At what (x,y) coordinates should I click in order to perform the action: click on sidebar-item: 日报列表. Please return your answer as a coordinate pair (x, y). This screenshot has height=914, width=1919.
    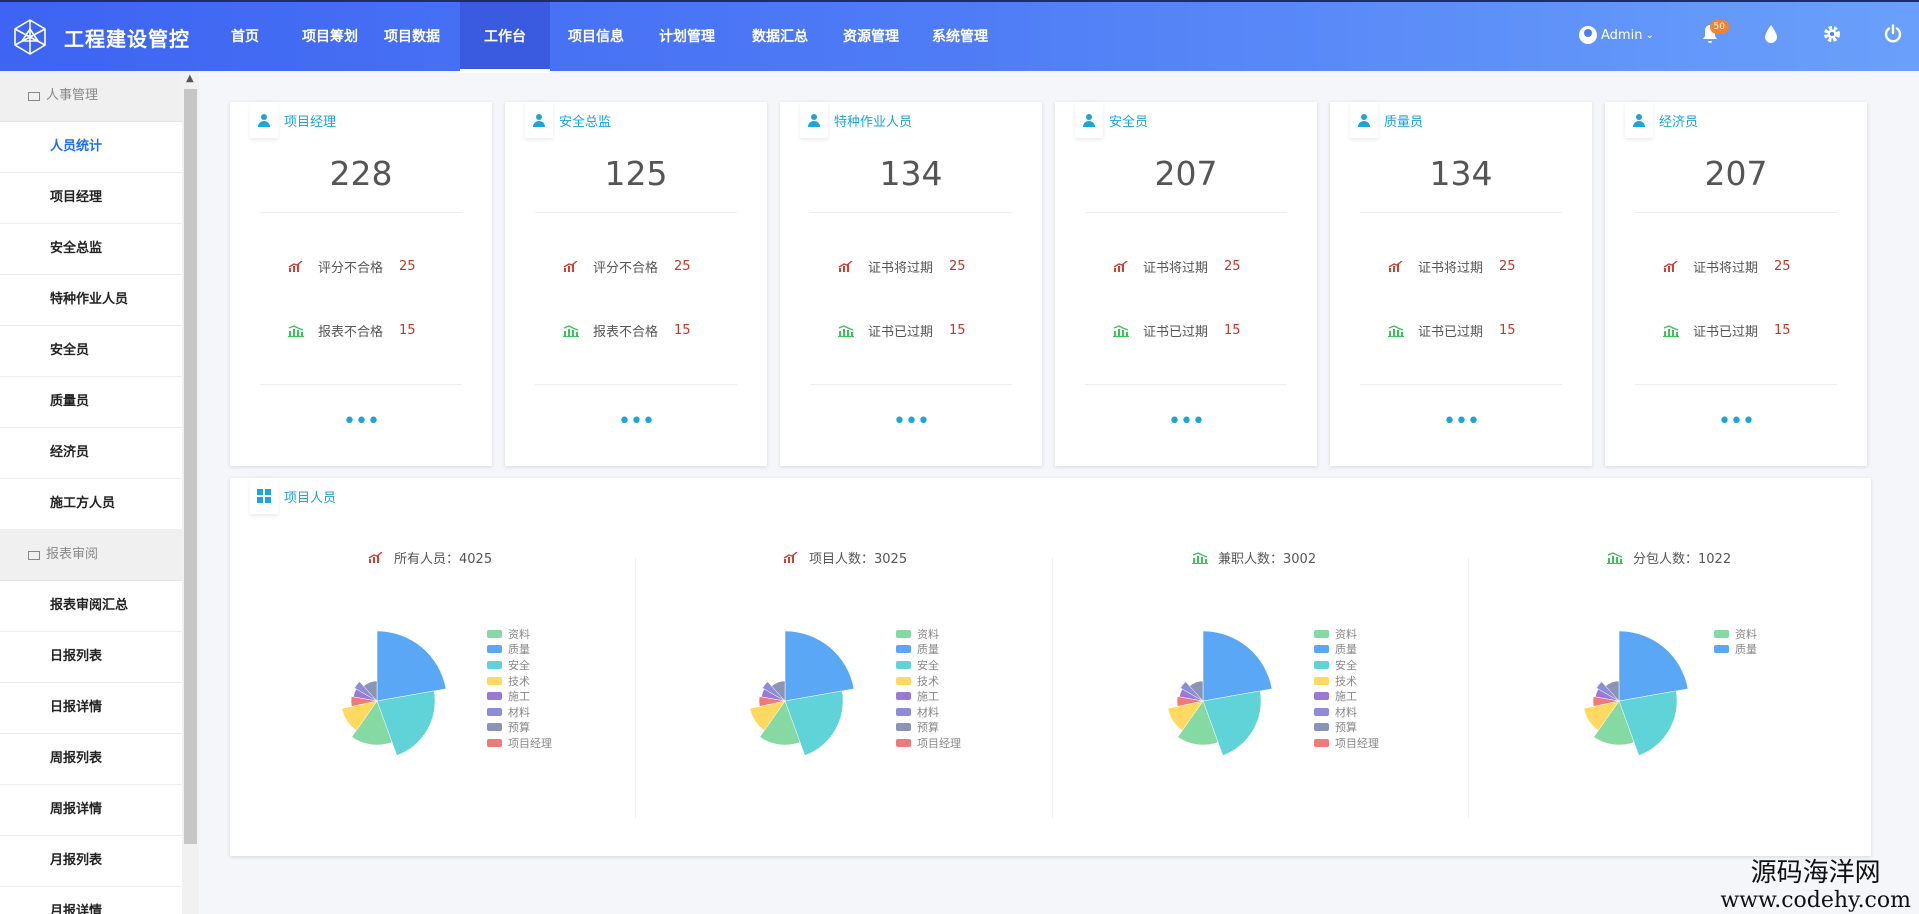
    Looking at the image, I should click on (91, 657).